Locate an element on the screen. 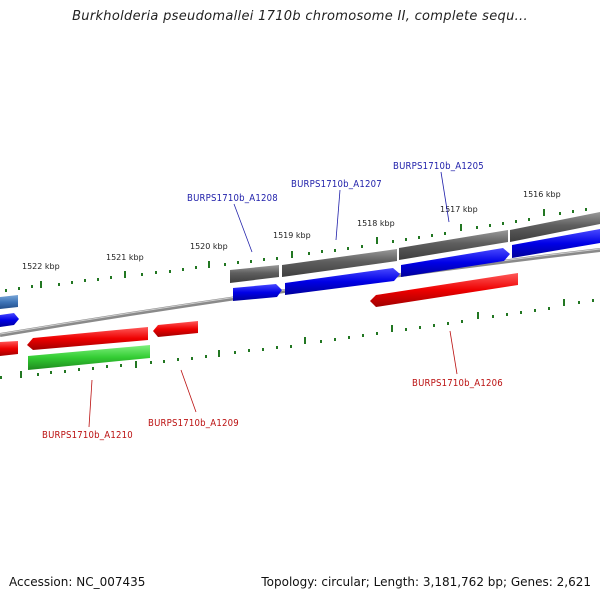  gene-label-a1209: BURPS1710b_A1209 is located at coordinates (193, 423).